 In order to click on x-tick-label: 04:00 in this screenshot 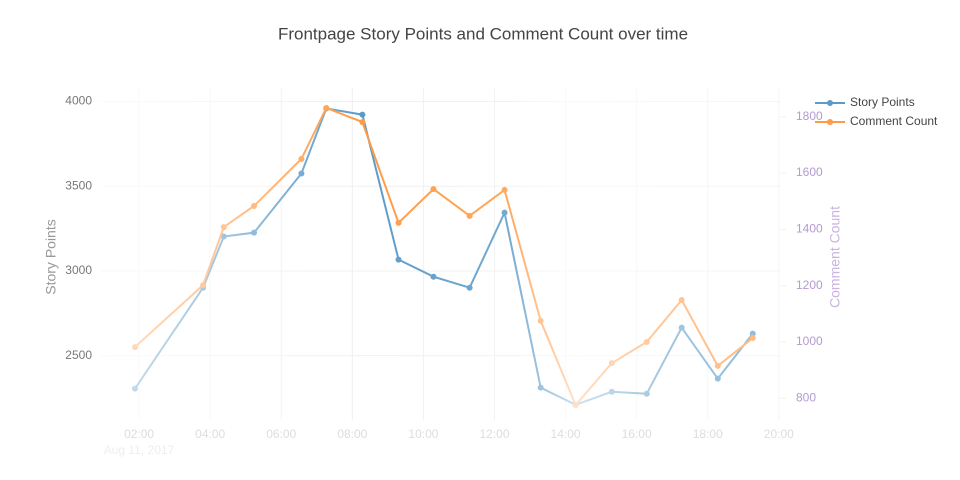, I will do `click(210, 434)`.